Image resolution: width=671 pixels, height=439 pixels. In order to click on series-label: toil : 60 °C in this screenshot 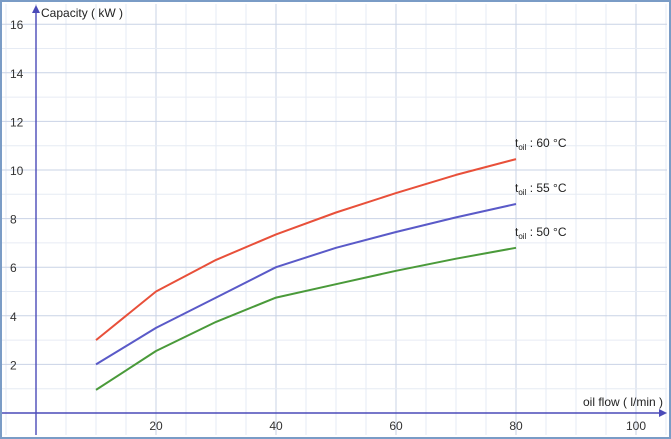, I will do `click(541, 144)`.